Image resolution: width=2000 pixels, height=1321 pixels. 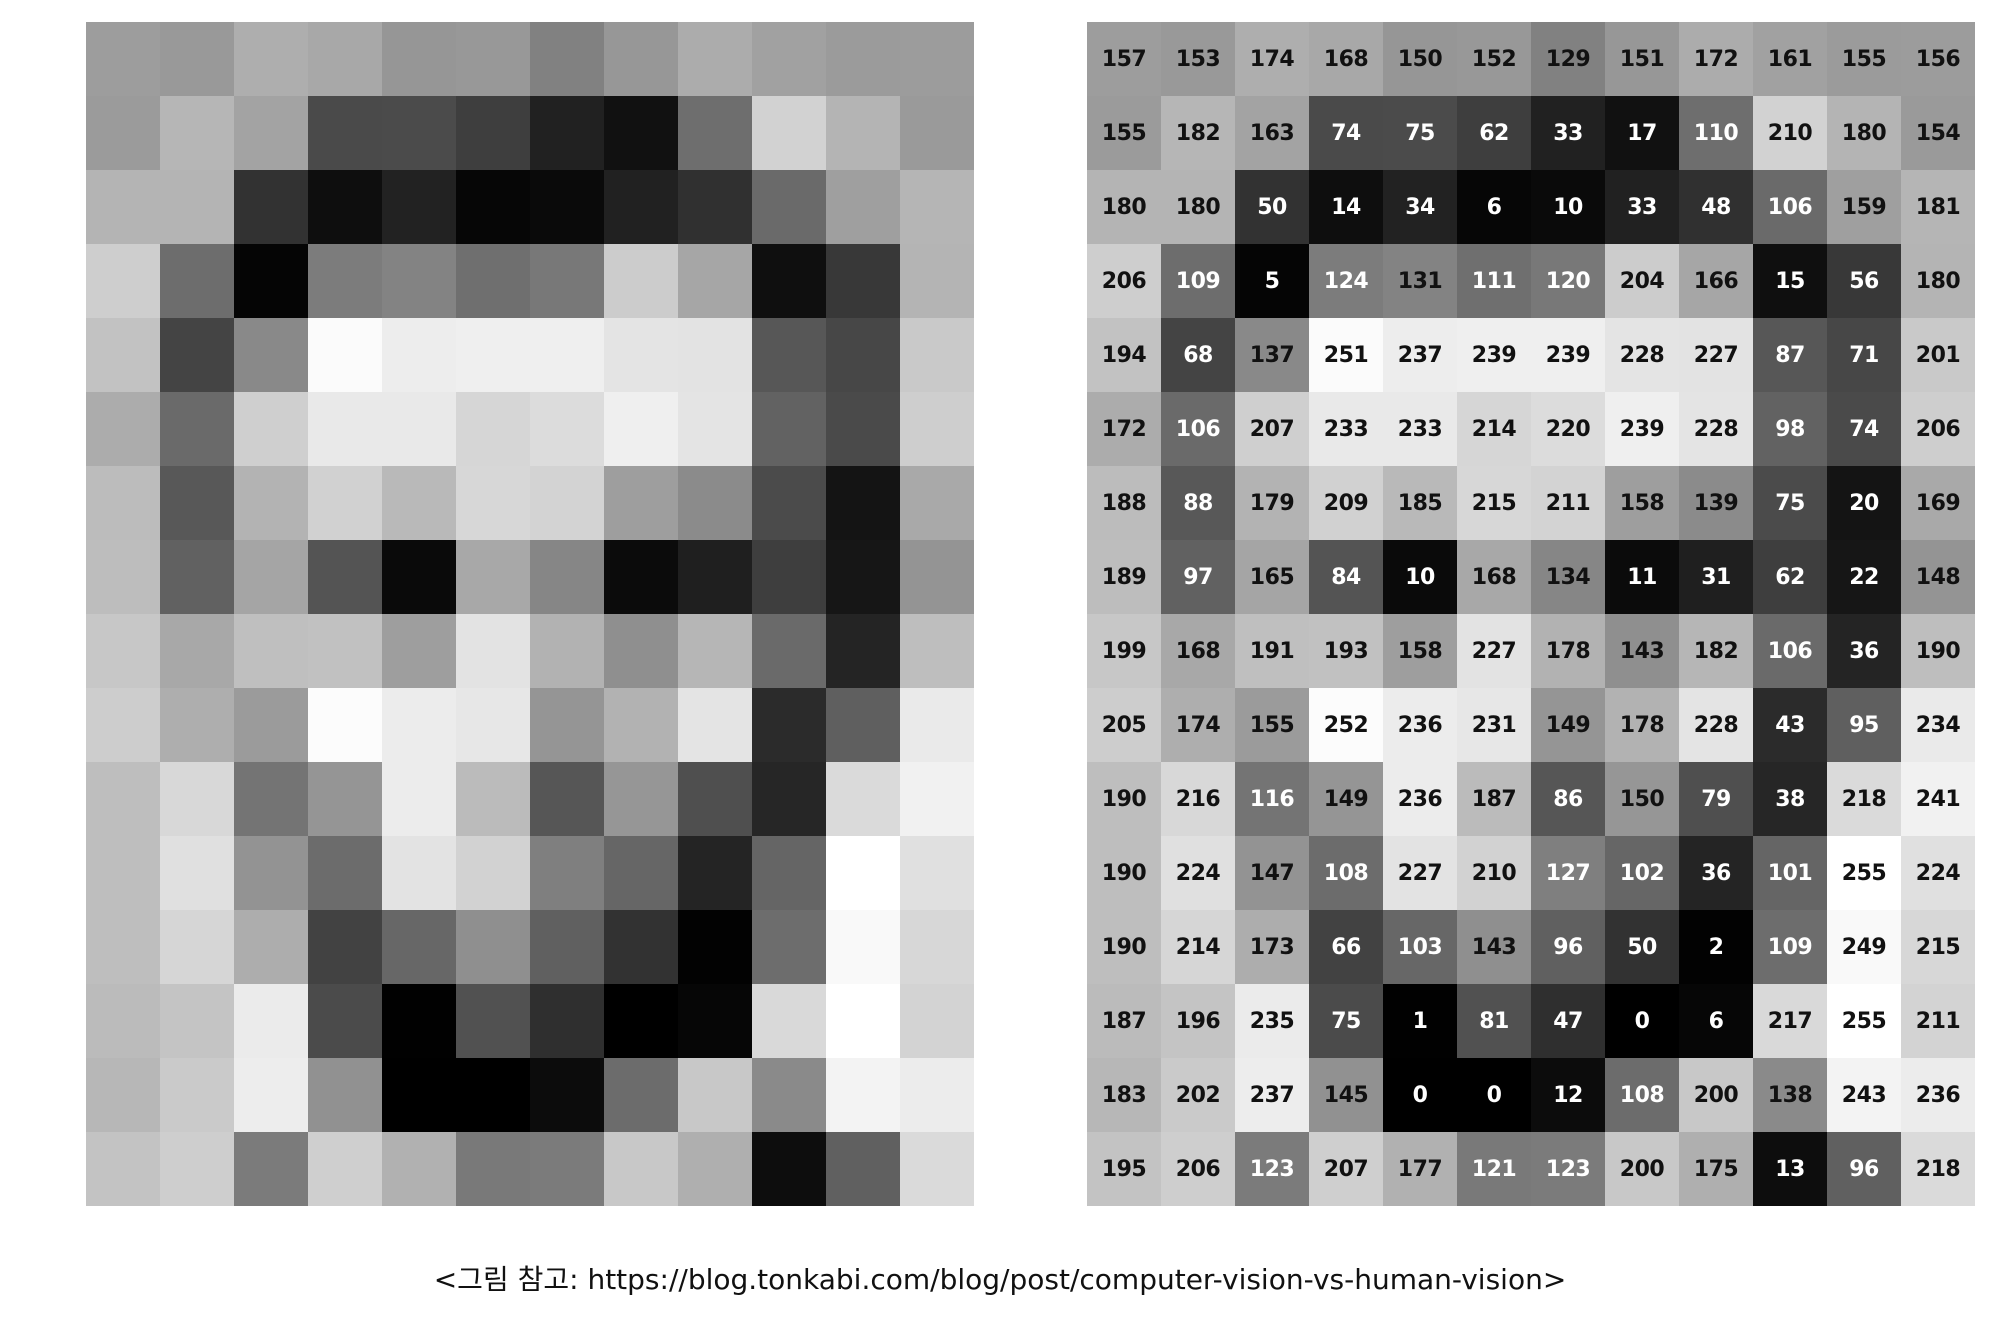 I want to click on pixel-value-cell: 143, so click(x=1494, y=947).